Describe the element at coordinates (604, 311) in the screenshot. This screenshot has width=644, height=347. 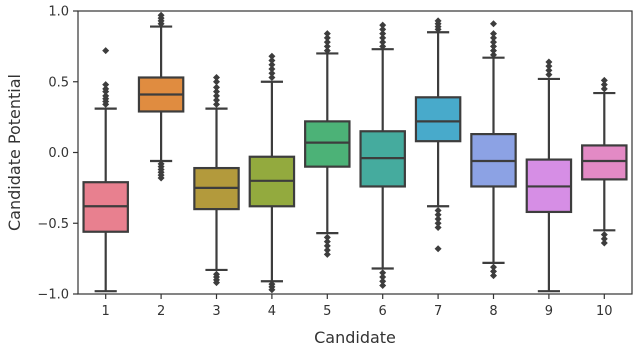
I see `x-tick-label: 10` at that location.